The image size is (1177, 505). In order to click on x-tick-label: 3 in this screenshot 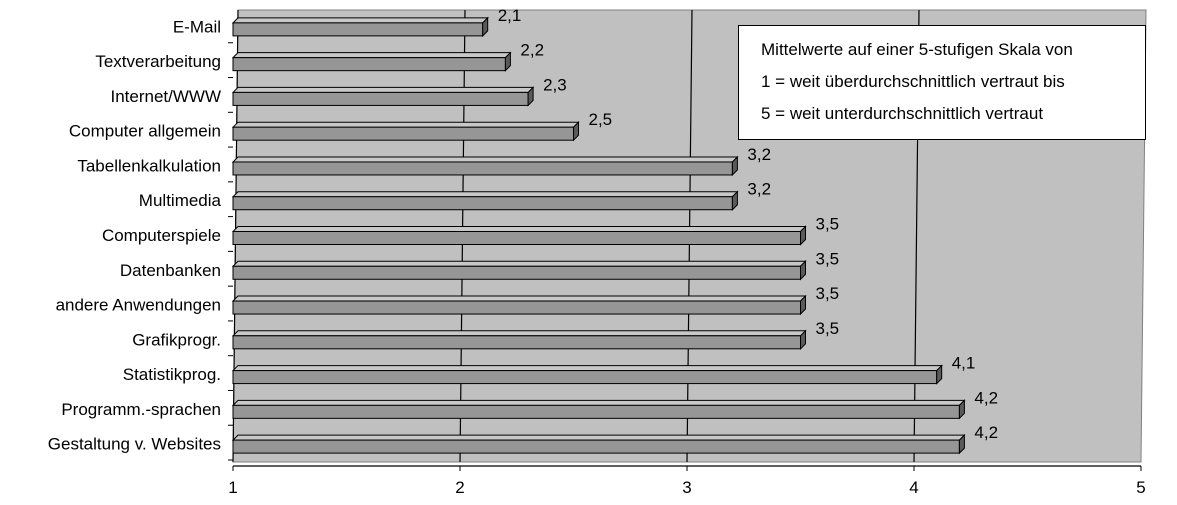, I will do `click(686, 487)`.